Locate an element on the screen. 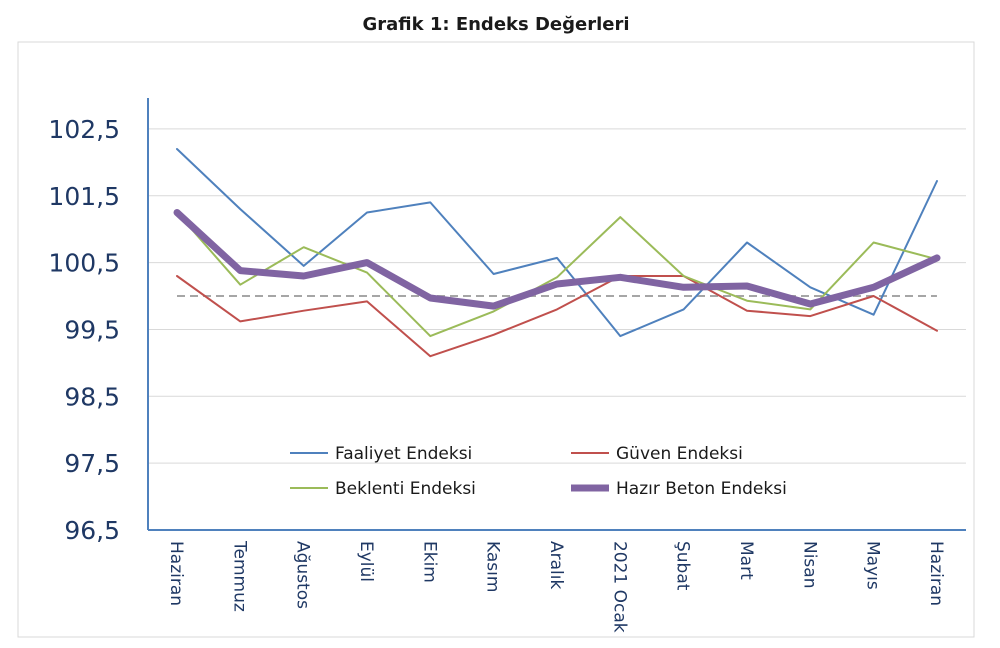 The width and height of the screenshot is (1000, 648). x-tick-label: 2021 Ocak is located at coordinates (619, 587).